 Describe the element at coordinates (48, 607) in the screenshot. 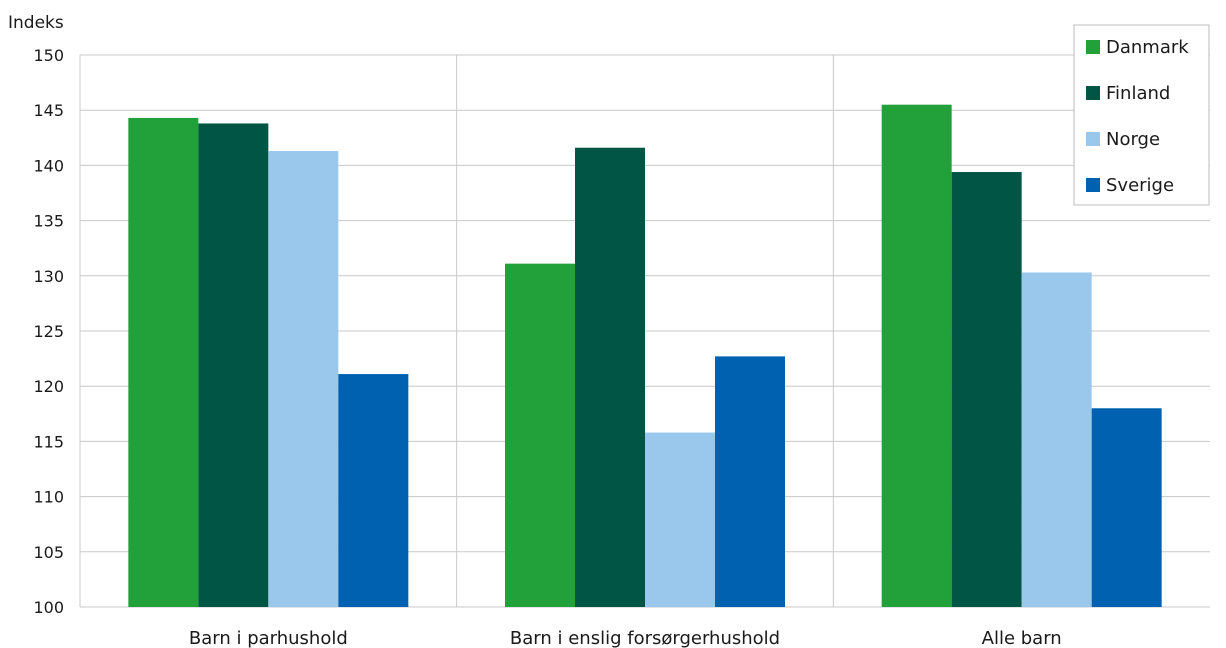

I see `y-tick-label: 100` at that location.